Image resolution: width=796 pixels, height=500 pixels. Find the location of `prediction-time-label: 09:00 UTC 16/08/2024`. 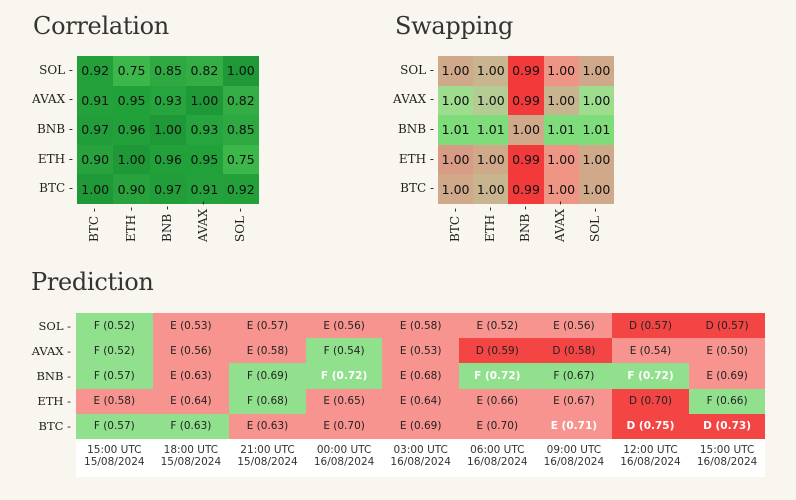

prediction-time-label: 09:00 UTC 16/08/2024 is located at coordinates (574, 456).